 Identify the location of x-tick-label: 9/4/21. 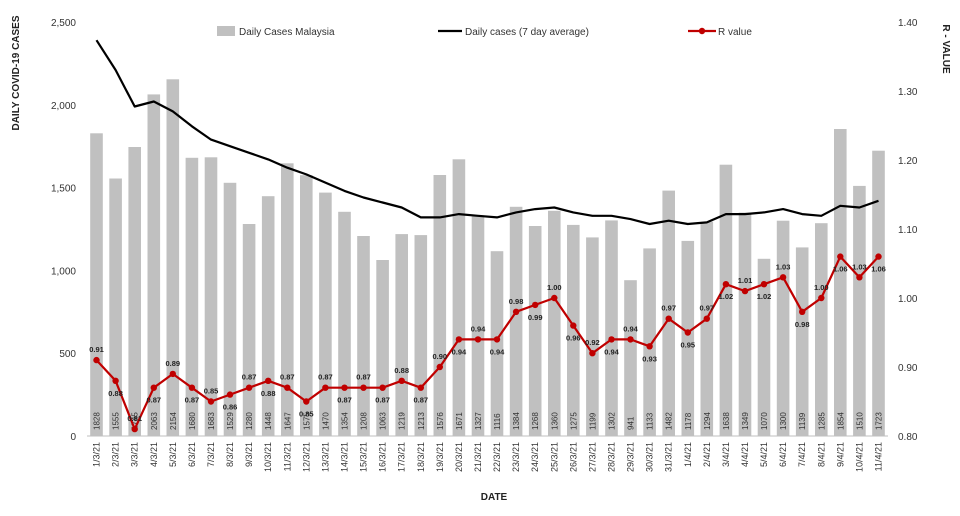
(840, 454).